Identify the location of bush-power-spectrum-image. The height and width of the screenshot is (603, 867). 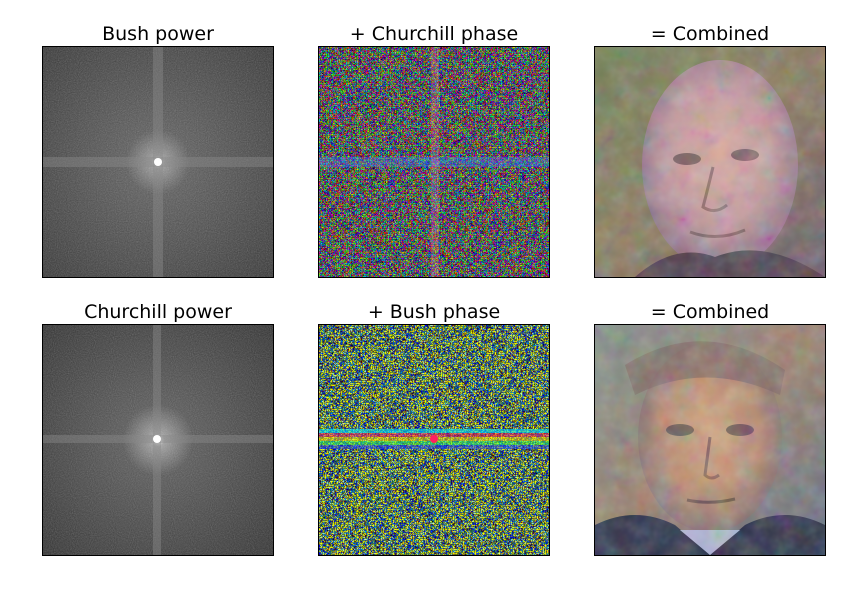
(158, 162).